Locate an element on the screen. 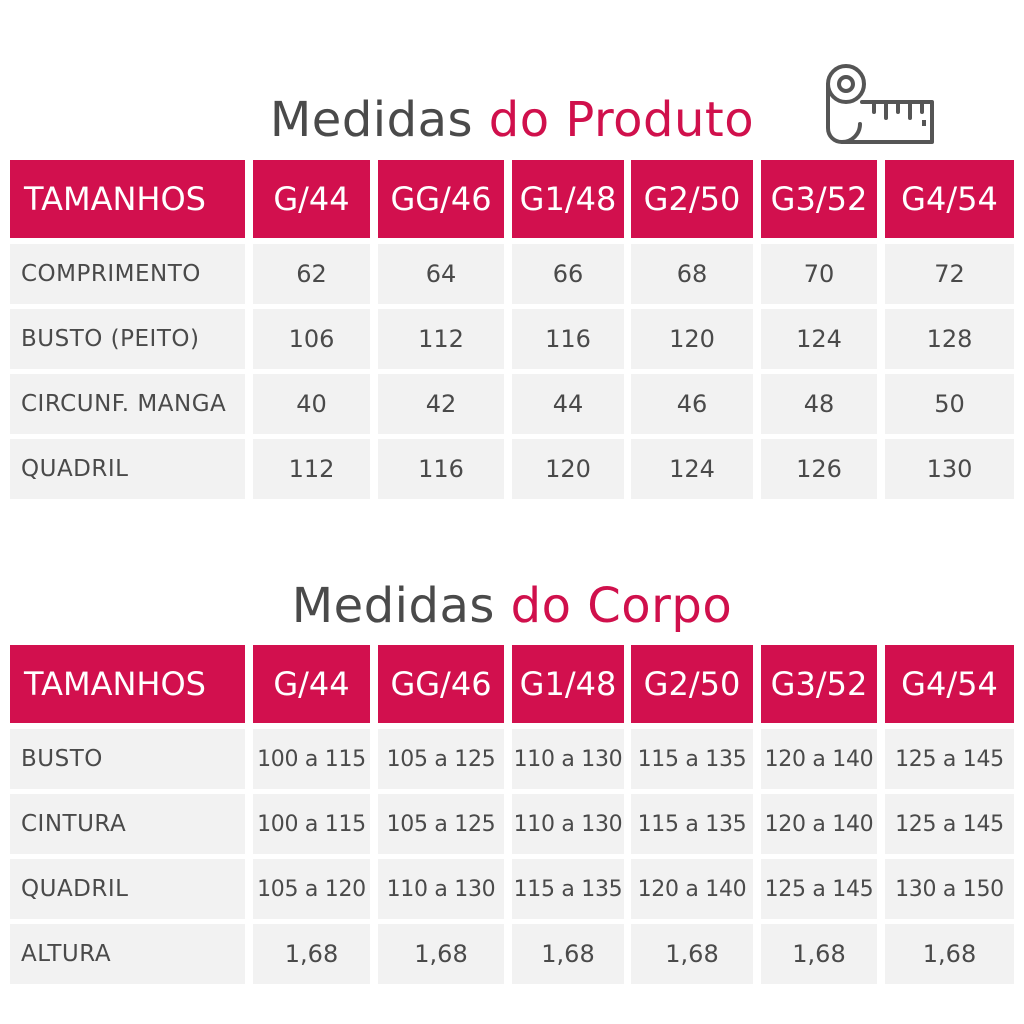 This screenshot has width=1024, height=1024. product-measure-cell: 42 is located at coordinates (441, 404).